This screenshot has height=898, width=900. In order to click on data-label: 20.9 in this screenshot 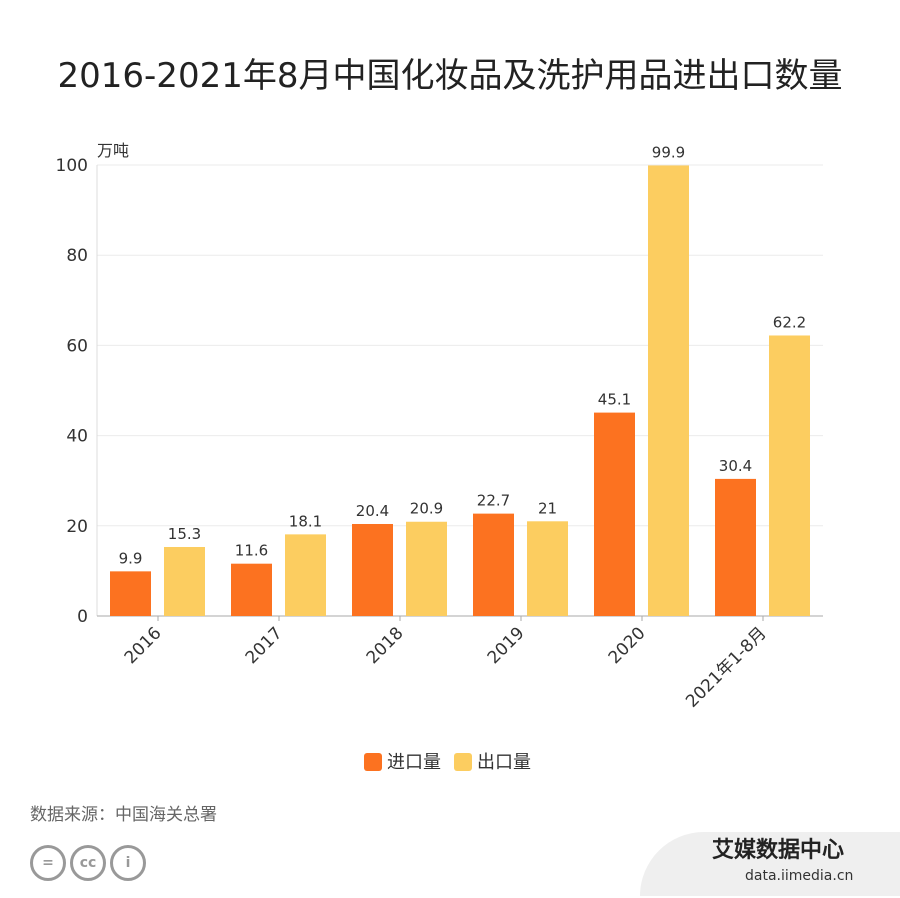, I will do `click(426, 509)`.